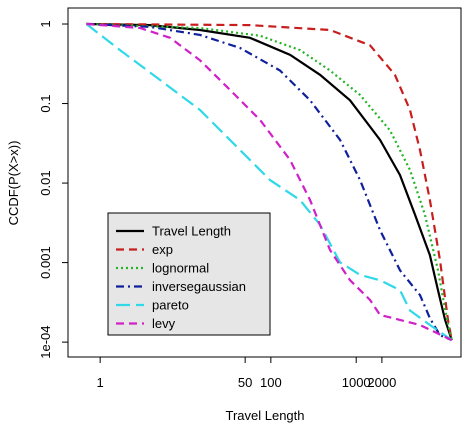 The image size is (474, 429). Describe the element at coordinates (45, 341) in the screenshot. I see `y-tick-label: 1e-04` at that location.